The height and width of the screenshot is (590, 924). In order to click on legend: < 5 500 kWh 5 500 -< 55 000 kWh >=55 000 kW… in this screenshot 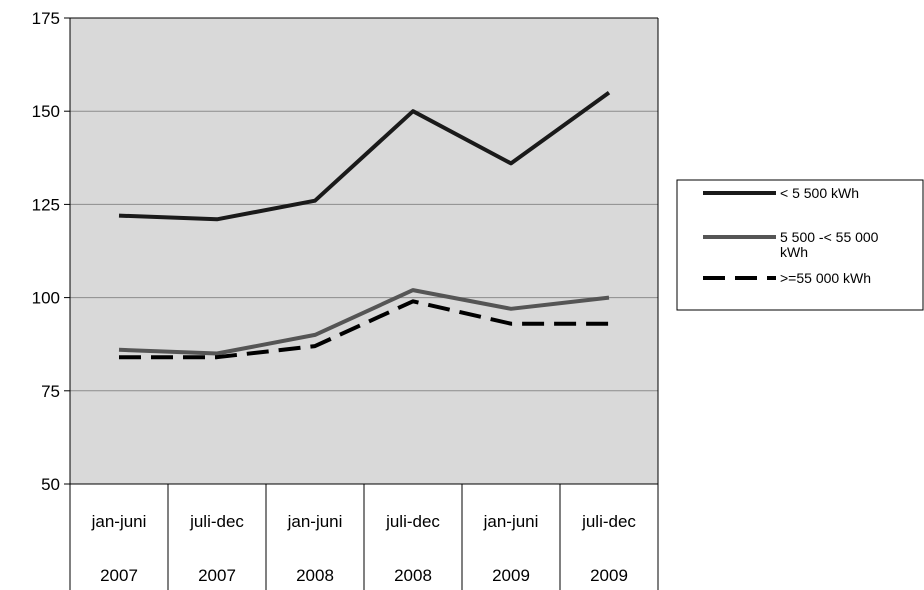, I will do `click(800, 245)`.